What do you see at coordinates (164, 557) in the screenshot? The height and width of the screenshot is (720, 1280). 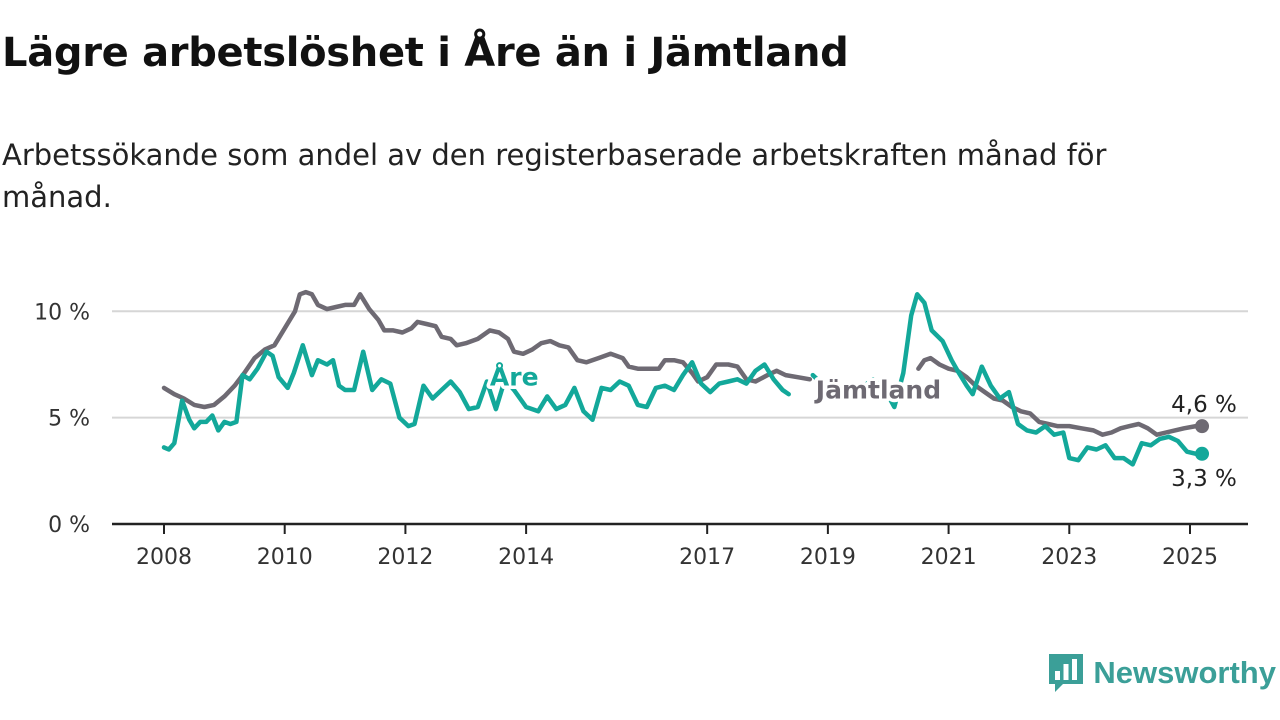 I see `x-tick-label: 2008` at bounding box center [164, 557].